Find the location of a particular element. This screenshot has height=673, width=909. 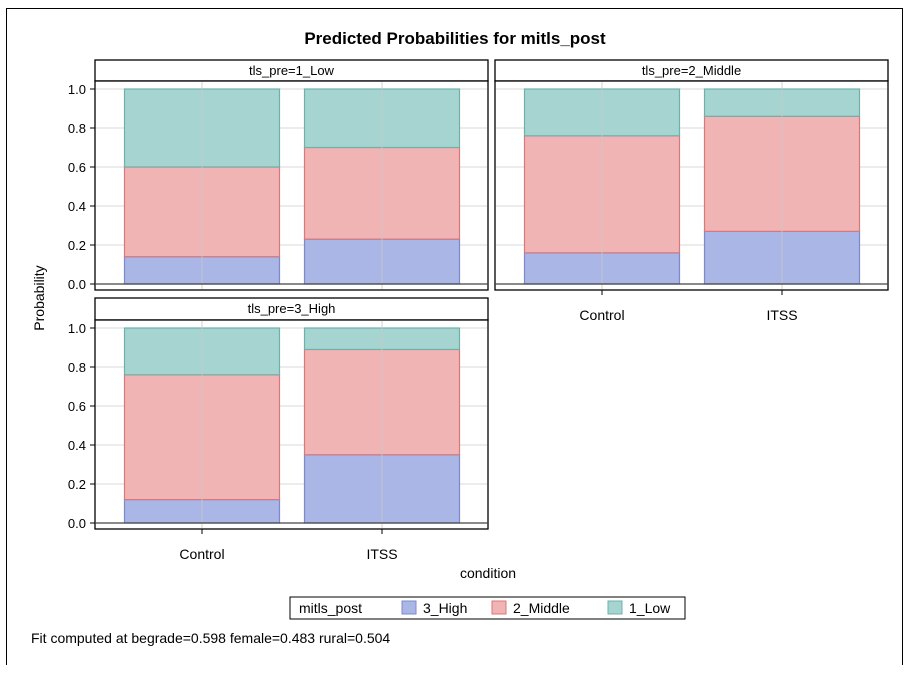

panel-label: tls_pre=1_Low is located at coordinates (292, 70).